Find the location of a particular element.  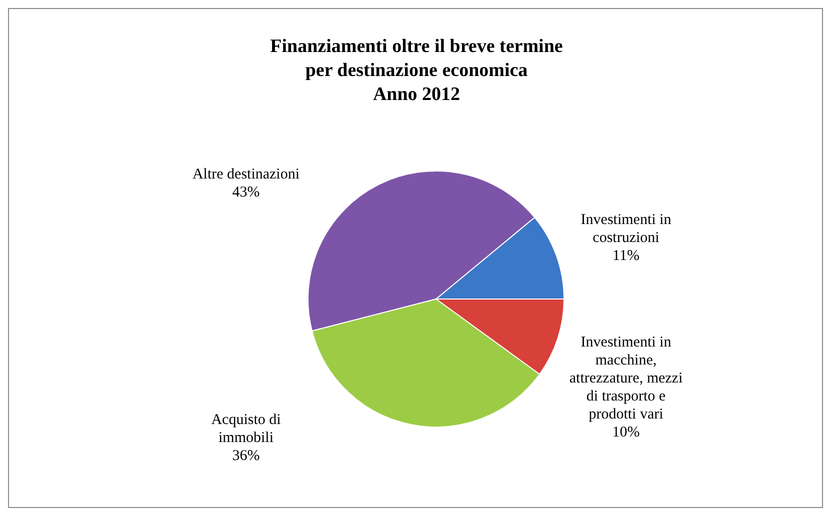

data-label: 43% is located at coordinates (246, 192).